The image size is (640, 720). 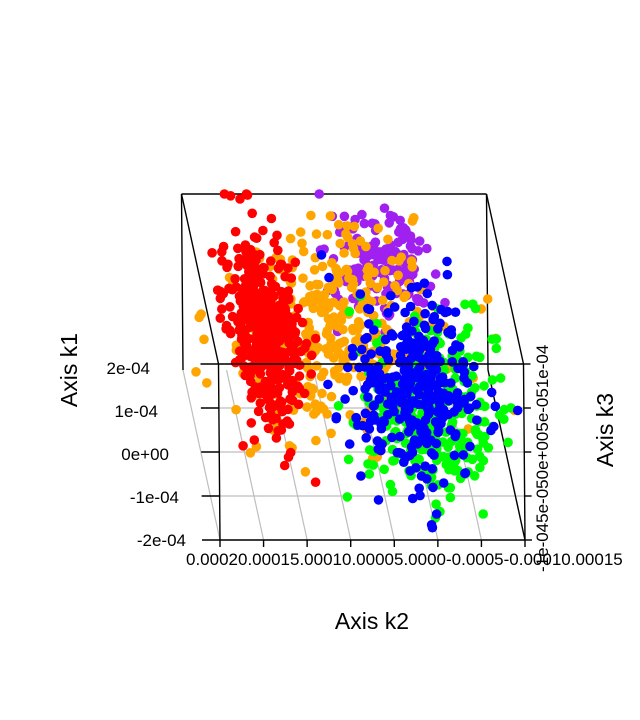 I want to click on y-tick-label: -1e-04, so click(x=154, y=497).